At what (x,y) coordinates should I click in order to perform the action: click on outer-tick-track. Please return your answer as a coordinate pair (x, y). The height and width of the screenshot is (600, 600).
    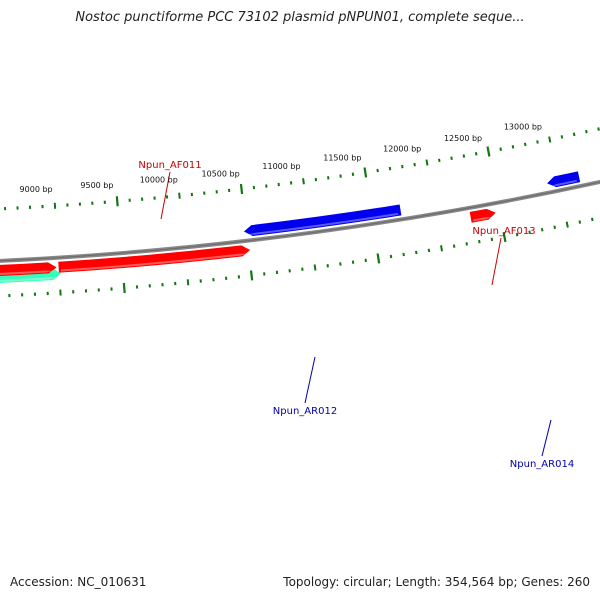
    Looking at the image, I should click on (301, 257).